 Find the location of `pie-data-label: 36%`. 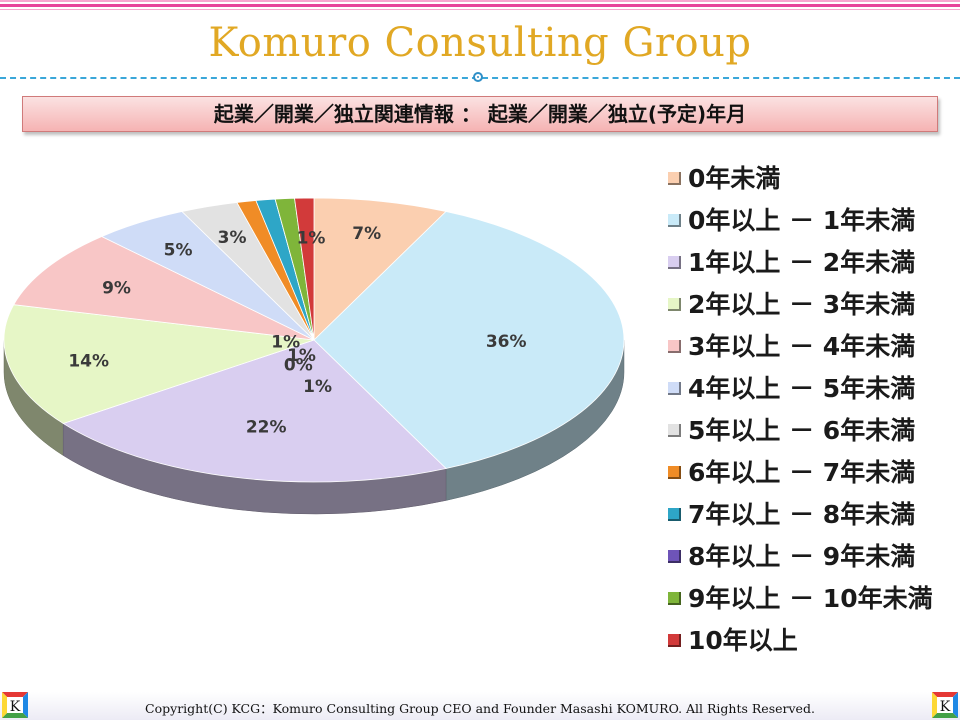

pie-data-label: 36% is located at coordinates (506, 342).